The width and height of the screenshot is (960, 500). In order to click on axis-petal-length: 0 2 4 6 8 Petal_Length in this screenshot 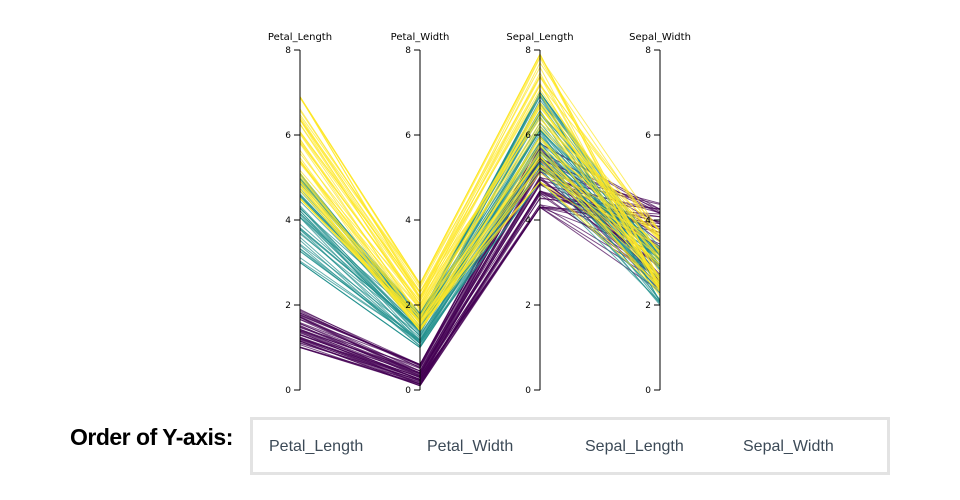, I will do `click(300, 214)`.